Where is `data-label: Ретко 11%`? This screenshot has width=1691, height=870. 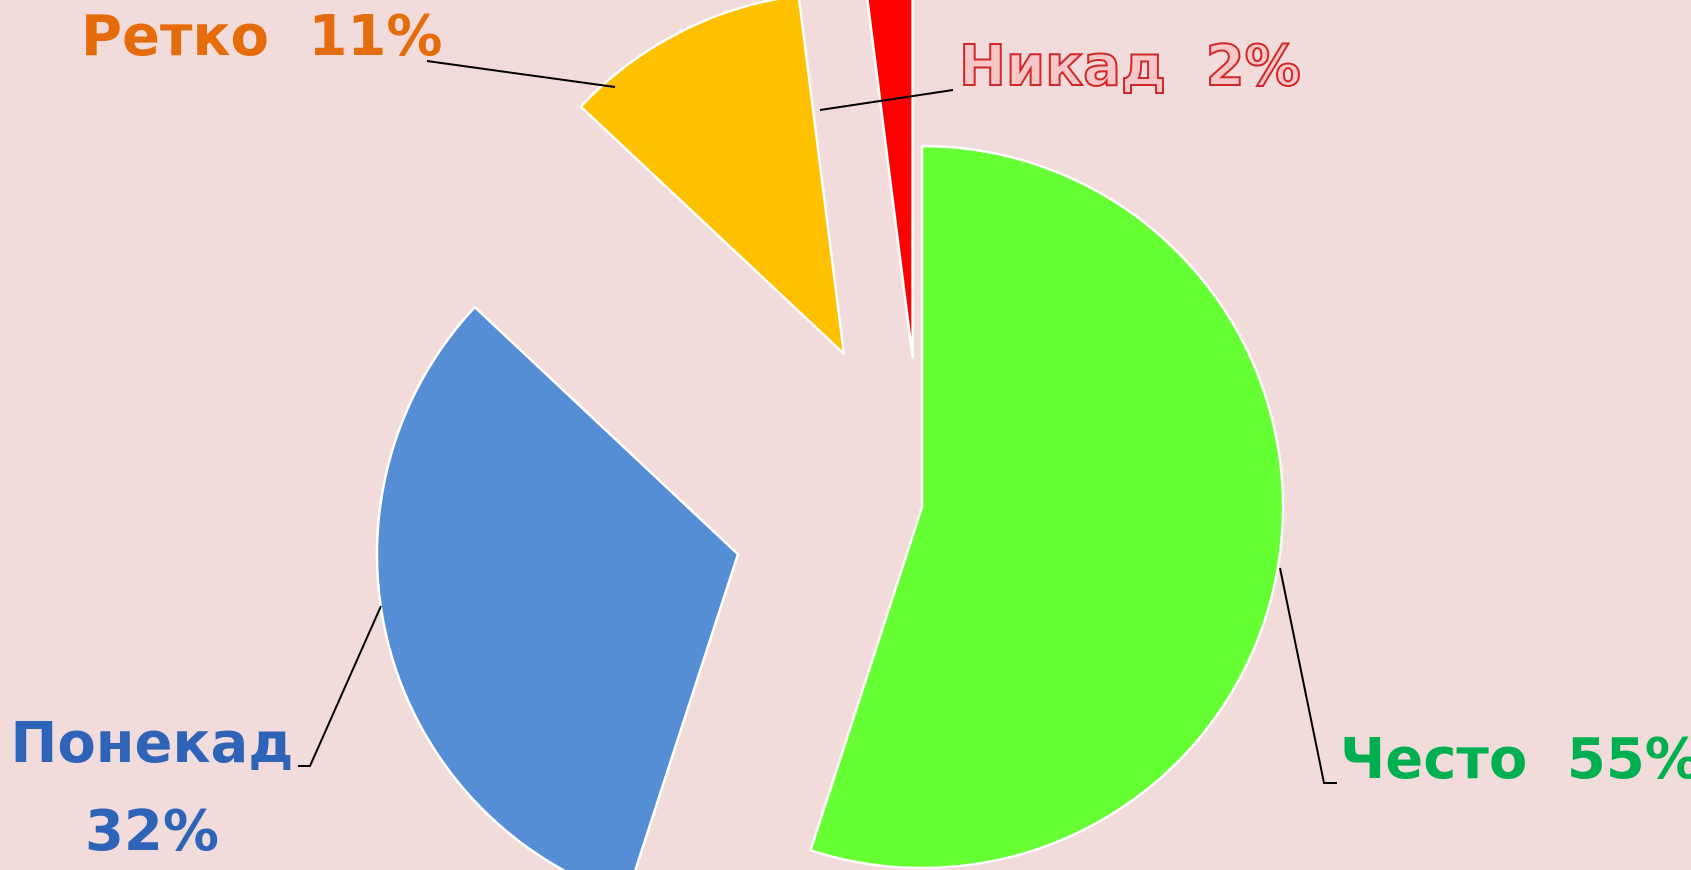
data-label: Ретко 11% is located at coordinates (262, 36).